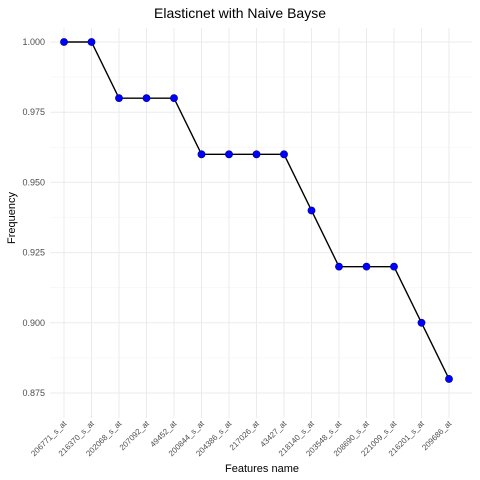 Image resolution: width=480 pixels, height=480 pixels. What do you see at coordinates (33, 217) in the screenshot?
I see `y-axis: 0.875 0.900 0.925 0.950 0.975 1.000` at bounding box center [33, 217].